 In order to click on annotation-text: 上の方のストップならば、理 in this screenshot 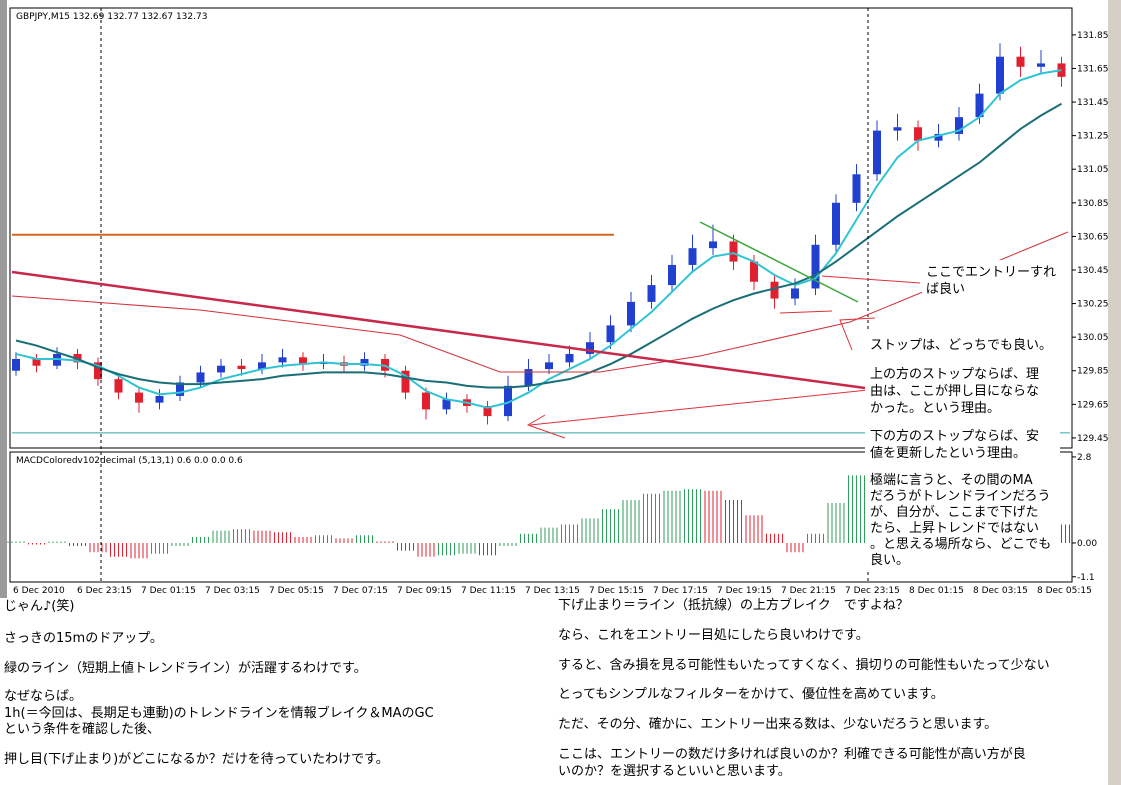, I will do `click(954, 374)`.